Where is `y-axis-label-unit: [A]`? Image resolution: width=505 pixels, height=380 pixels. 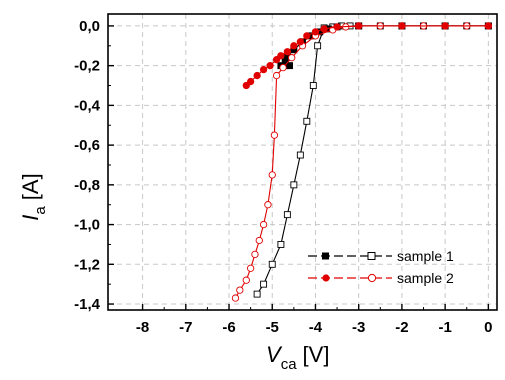 y-axis-label-unit: [A] is located at coordinates (30, 186).